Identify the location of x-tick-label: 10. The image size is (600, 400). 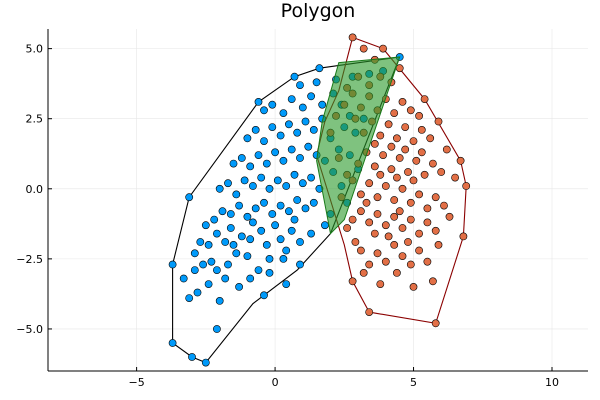
(552, 382).